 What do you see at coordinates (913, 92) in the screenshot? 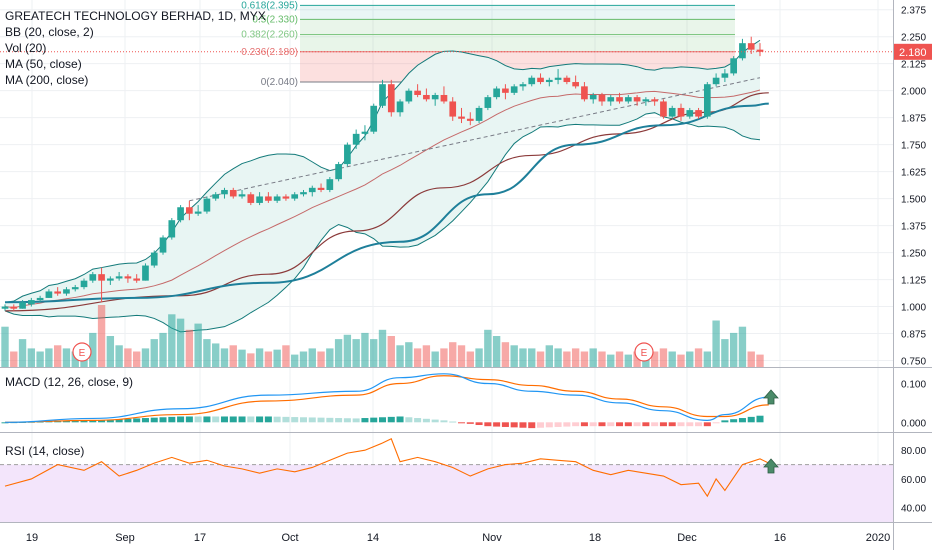
I see `price-axis-tick: 2.000` at bounding box center [913, 92].